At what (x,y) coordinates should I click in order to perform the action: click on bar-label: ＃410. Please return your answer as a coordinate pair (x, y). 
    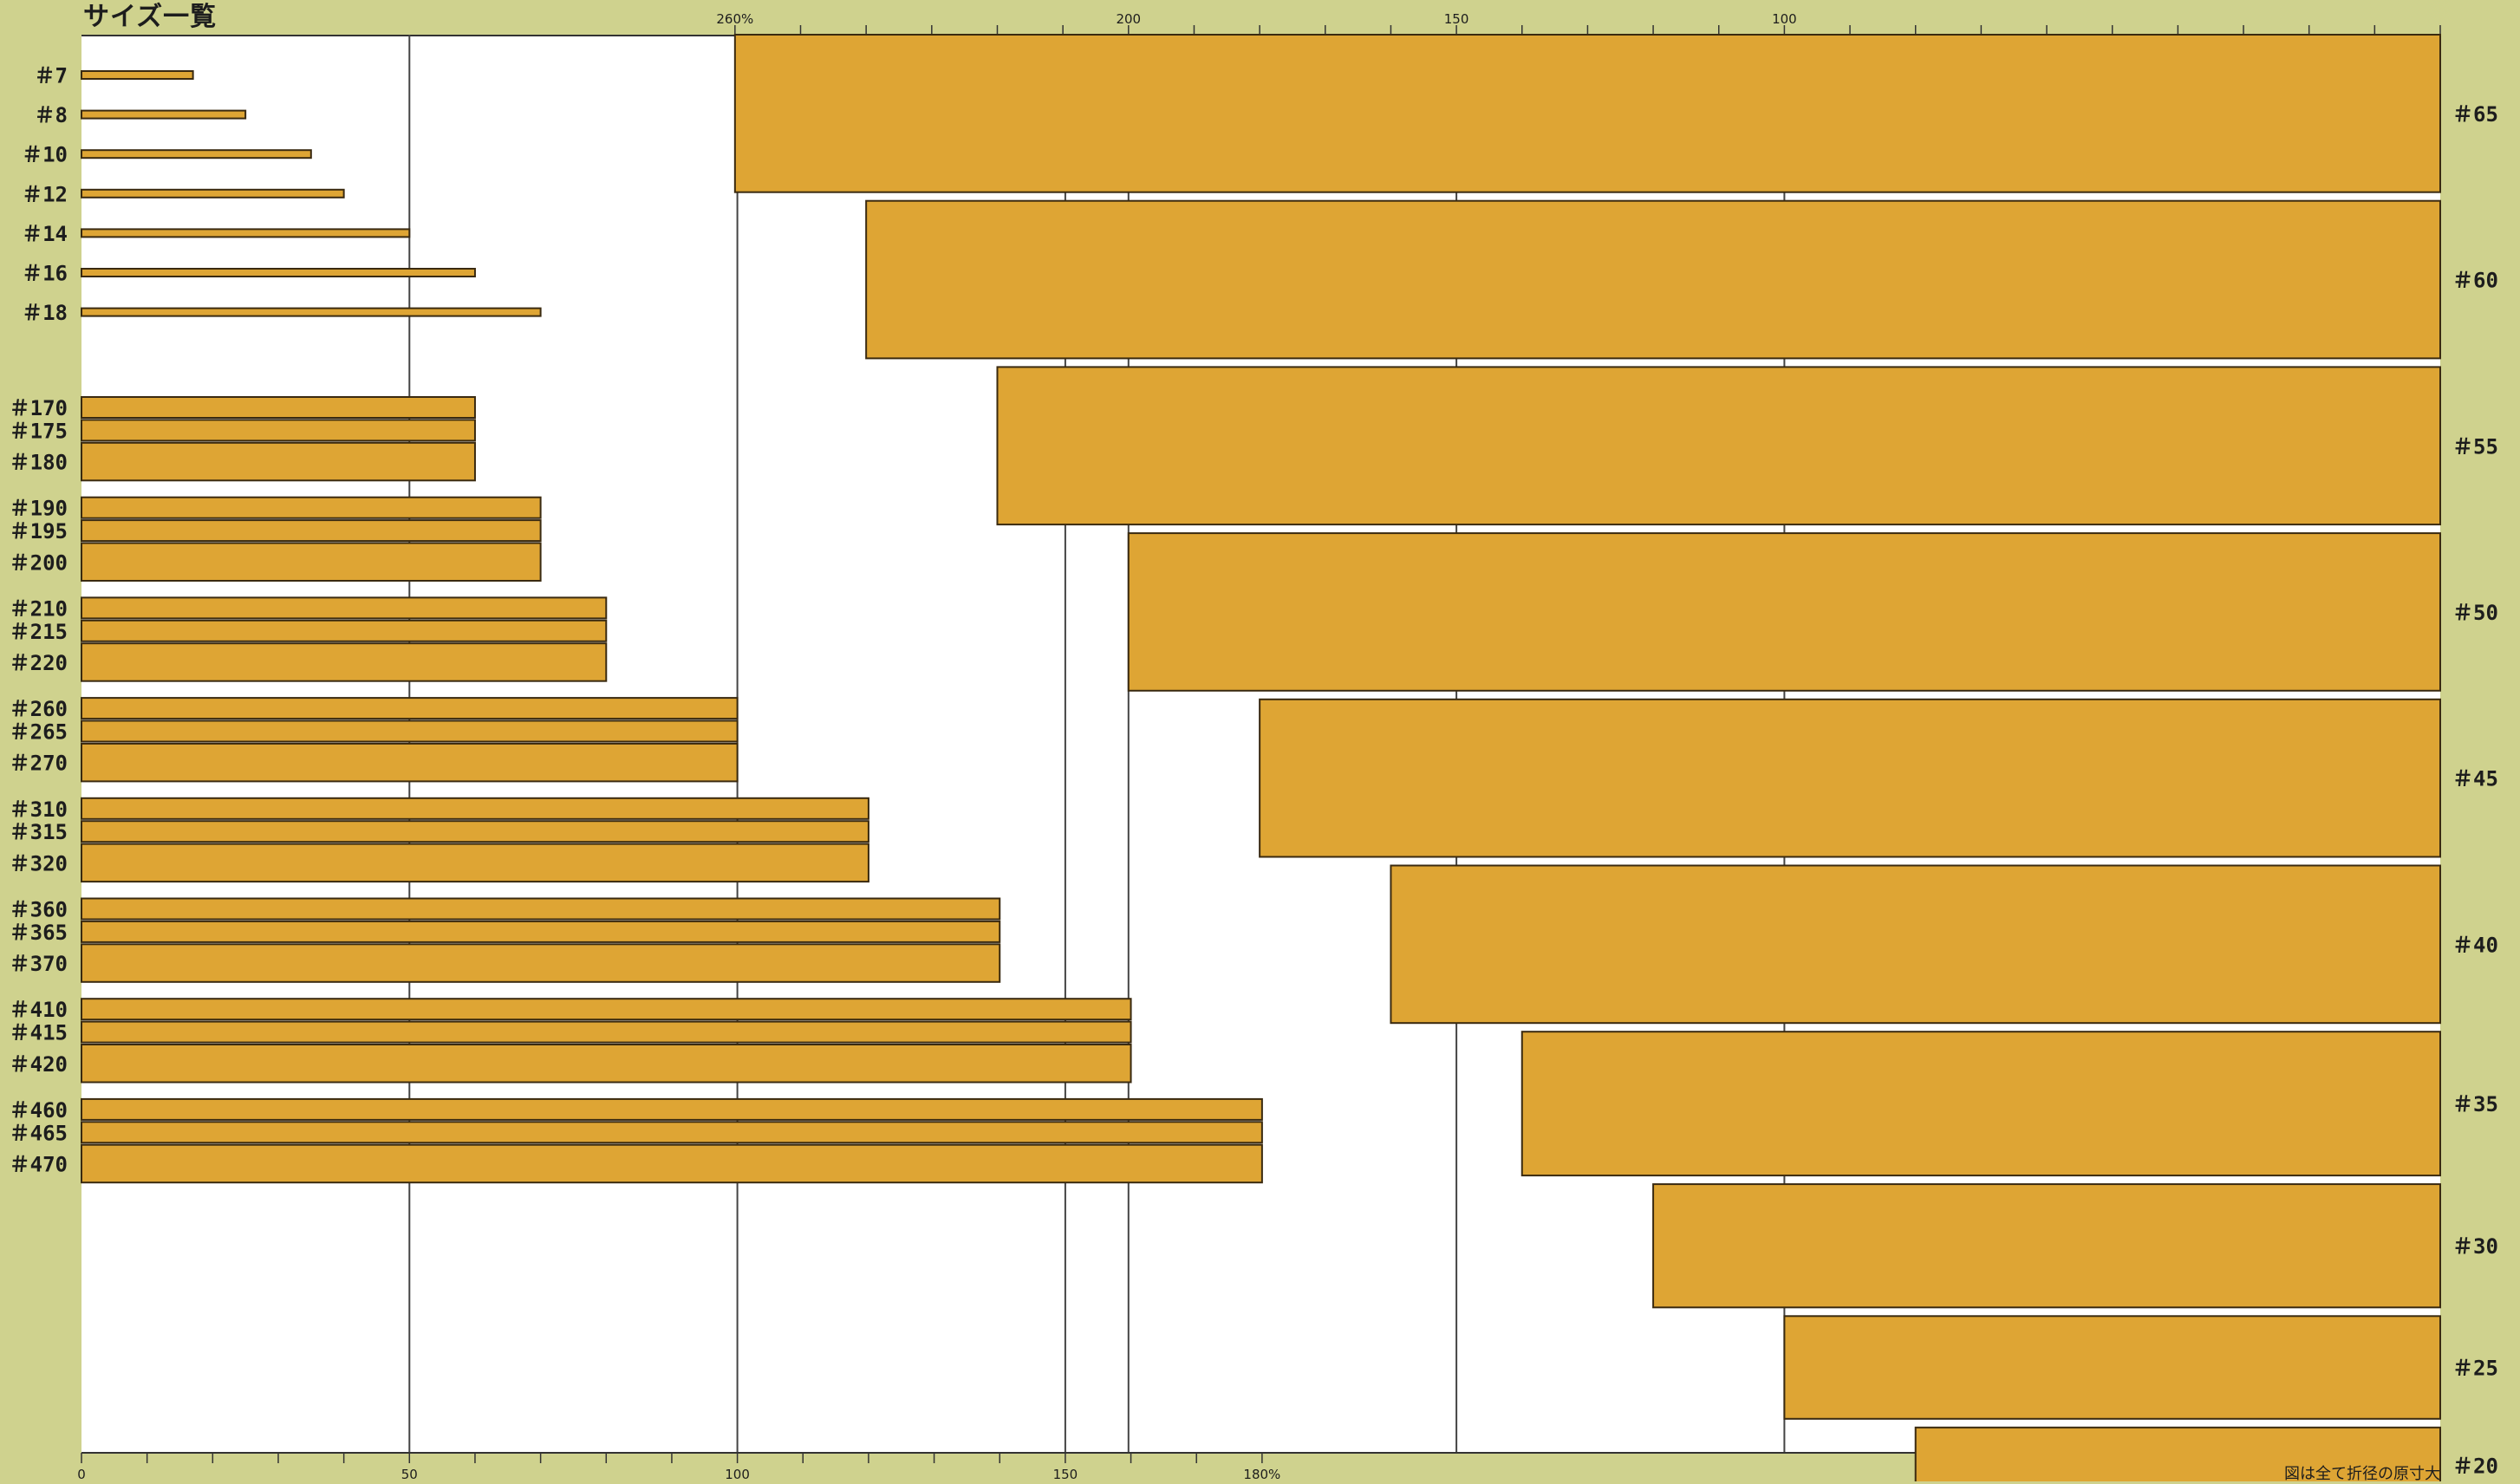
    Looking at the image, I should click on (39, 1010).